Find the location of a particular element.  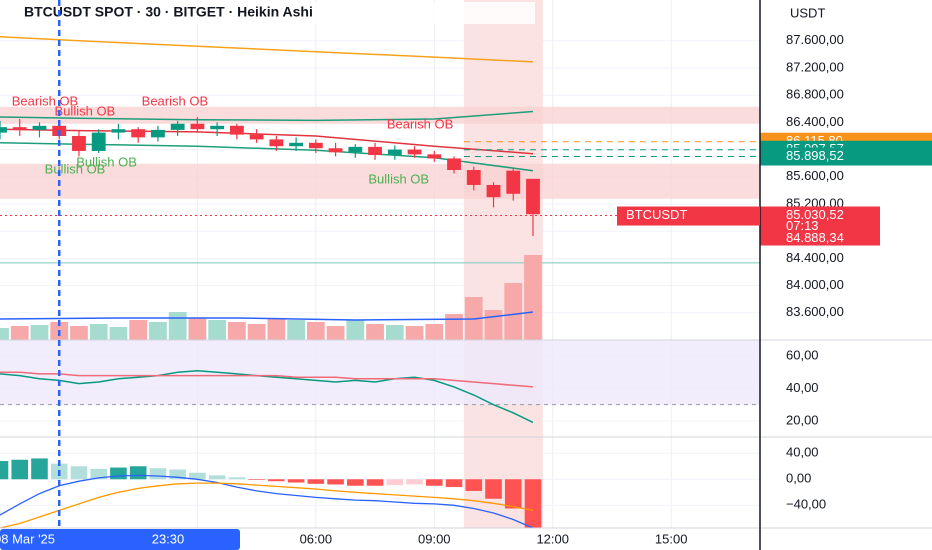

y-tick-label: 83.600,00 is located at coordinates (815, 311).